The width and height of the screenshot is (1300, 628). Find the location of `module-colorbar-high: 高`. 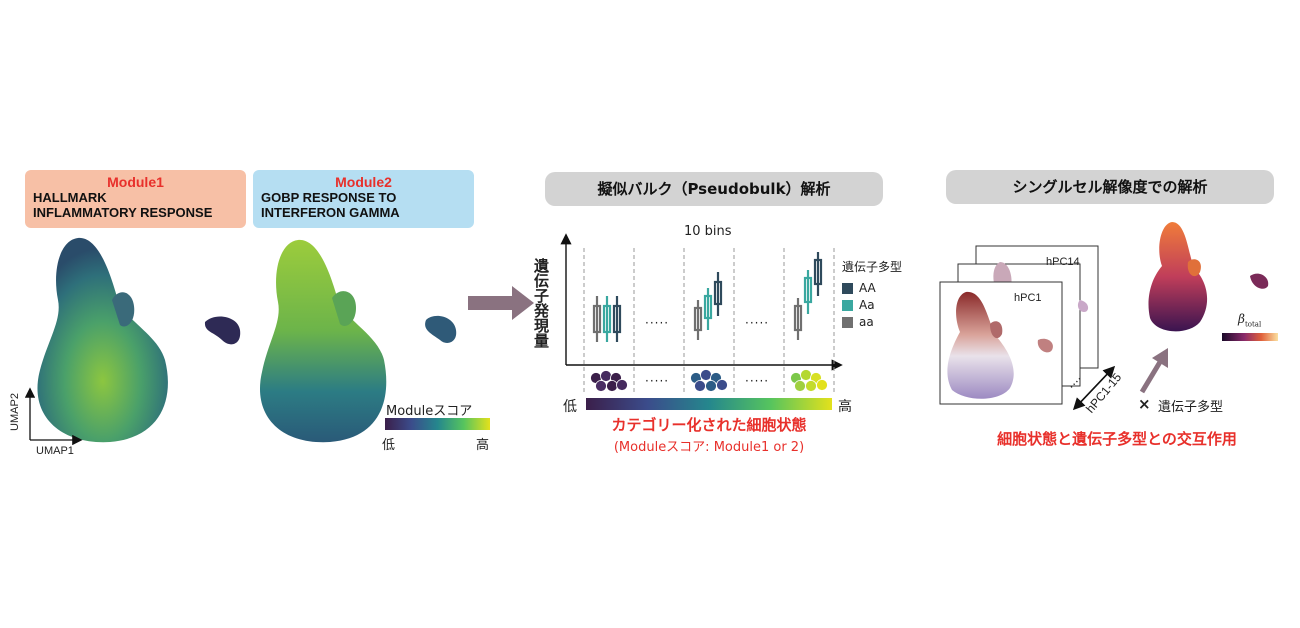

module-colorbar-high: 高 is located at coordinates (483, 445).